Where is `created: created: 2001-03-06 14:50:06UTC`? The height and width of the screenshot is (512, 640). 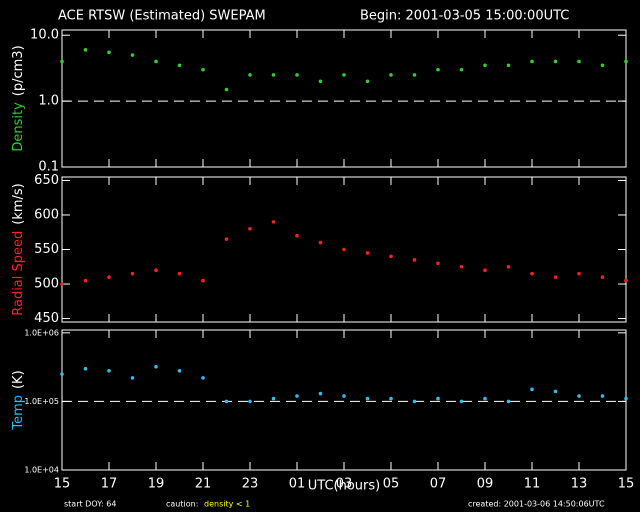
created: created: 2001-03-06 14:50:06UTC is located at coordinates (536, 504).